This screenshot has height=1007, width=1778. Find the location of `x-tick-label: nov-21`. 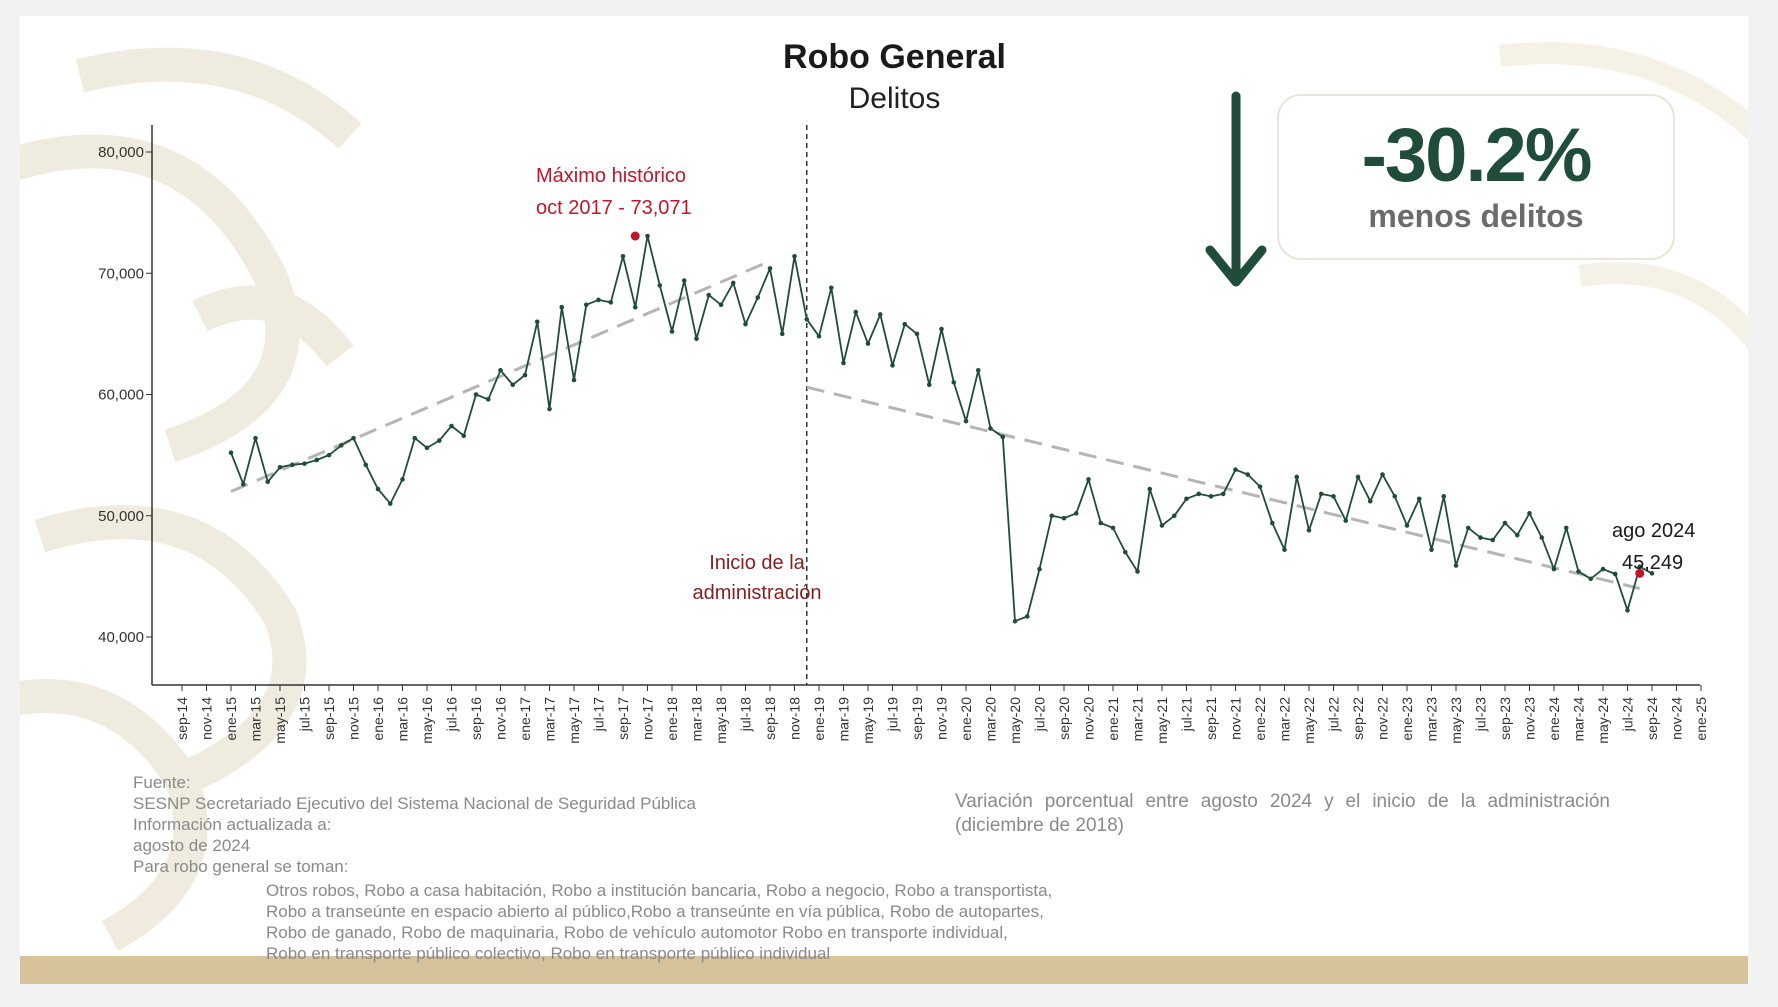

x-tick-label: nov-21 is located at coordinates (1236, 718).